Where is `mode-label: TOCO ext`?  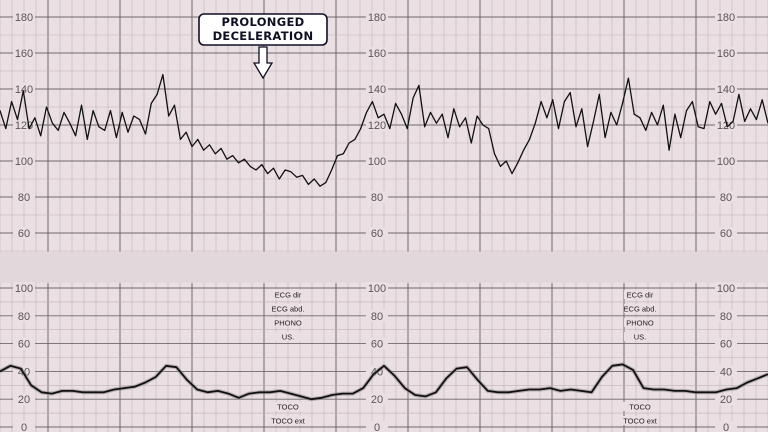 mode-label: TOCO ext is located at coordinates (288, 421).